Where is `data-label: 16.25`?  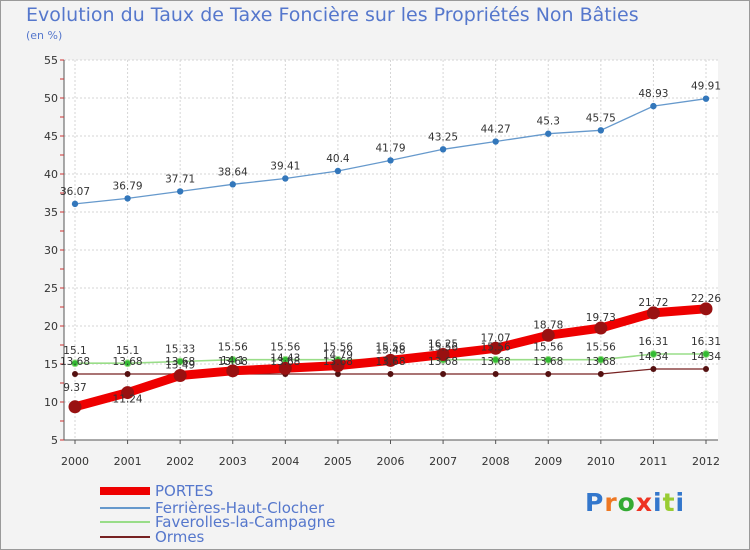 data-label: 16.25 is located at coordinates (443, 345).